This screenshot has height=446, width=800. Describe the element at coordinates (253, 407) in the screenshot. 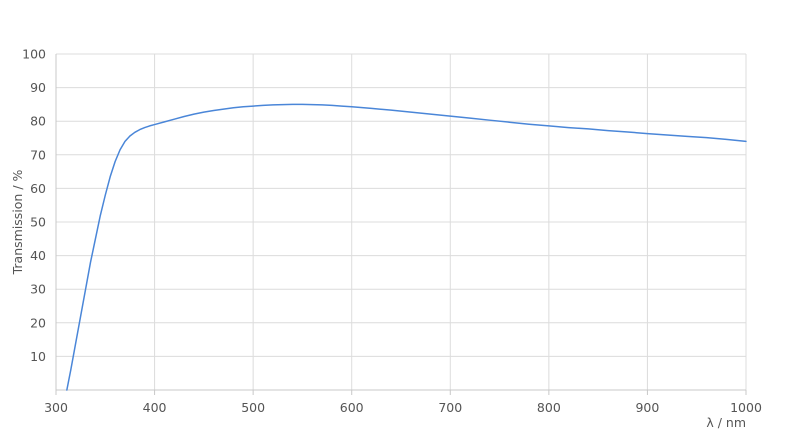

I see `x-tick-label: 500` at that location.